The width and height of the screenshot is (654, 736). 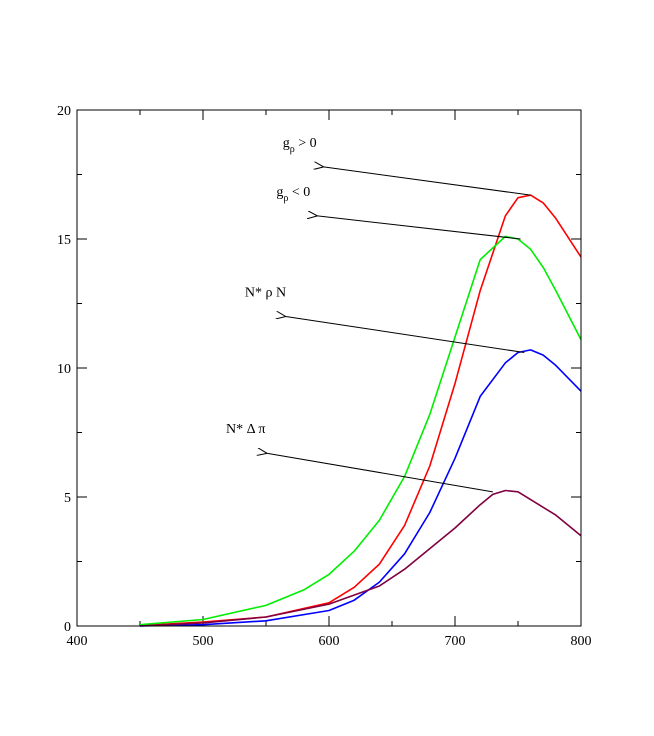 What do you see at coordinates (581, 641) in the screenshot?
I see `x-tick-label: 800` at bounding box center [581, 641].